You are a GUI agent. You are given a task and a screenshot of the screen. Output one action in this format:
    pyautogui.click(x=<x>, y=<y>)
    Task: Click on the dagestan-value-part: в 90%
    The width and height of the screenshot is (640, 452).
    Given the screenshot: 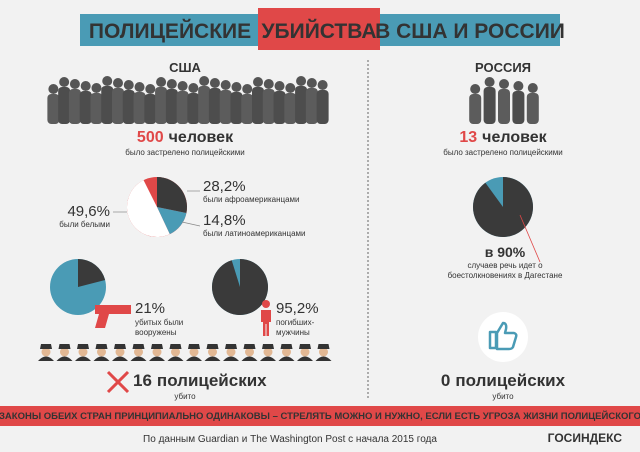 What is the action you would take?
    pyautogui.click(x=505, y=252)
    